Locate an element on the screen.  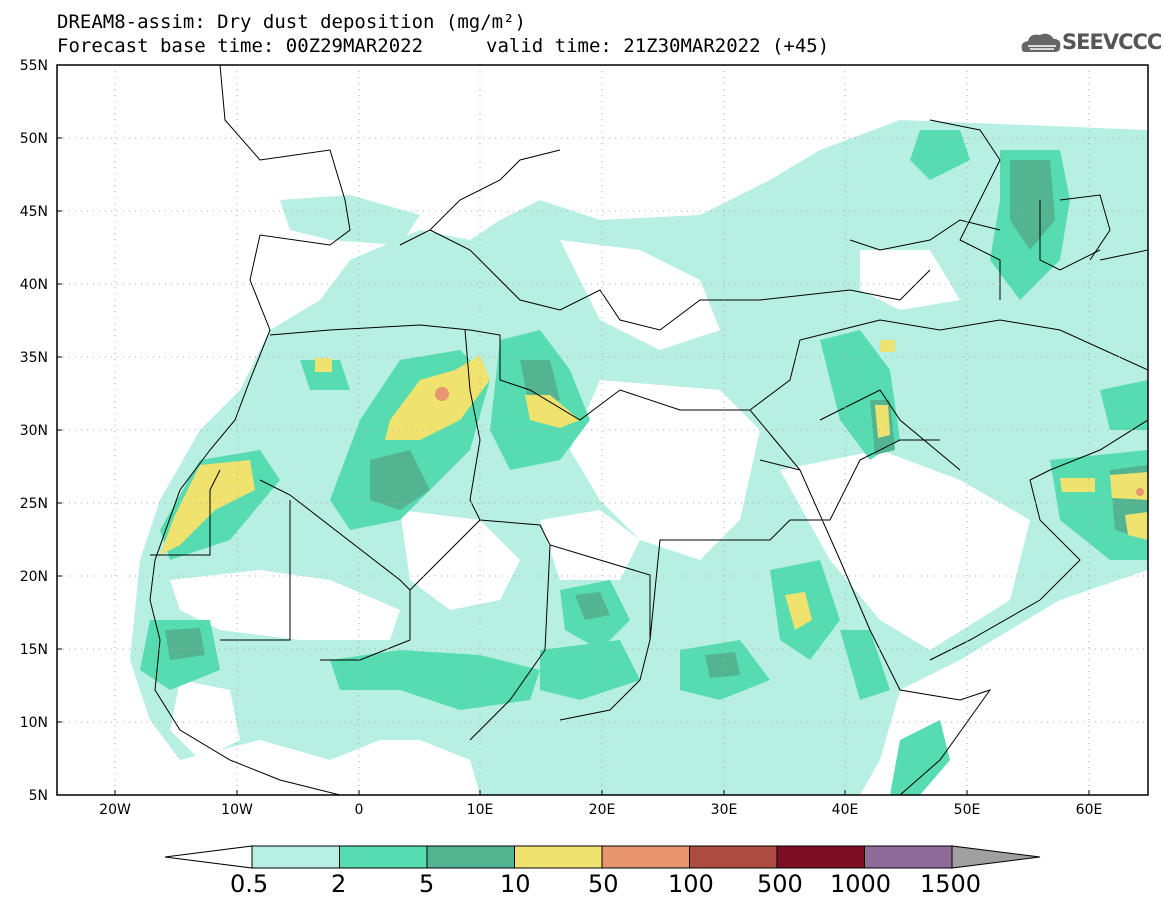
lon-label: 0 is located at coordinates (359, 810).